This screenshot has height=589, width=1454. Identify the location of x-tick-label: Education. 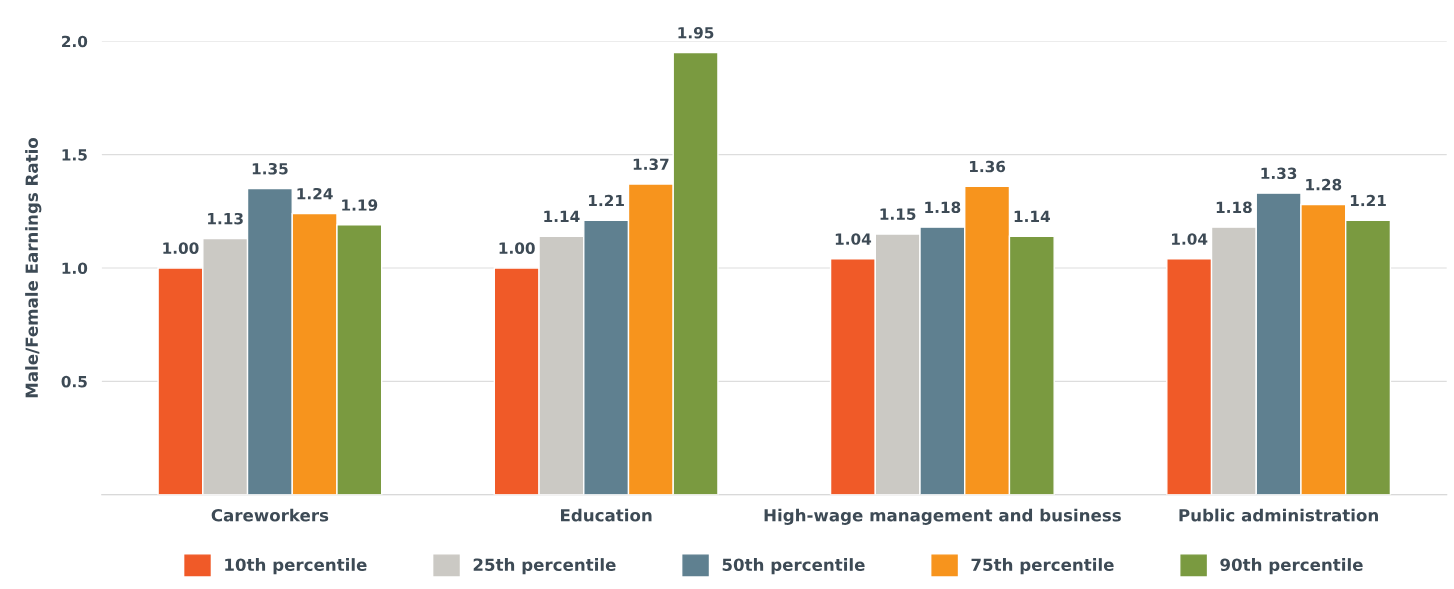
(606, 515).